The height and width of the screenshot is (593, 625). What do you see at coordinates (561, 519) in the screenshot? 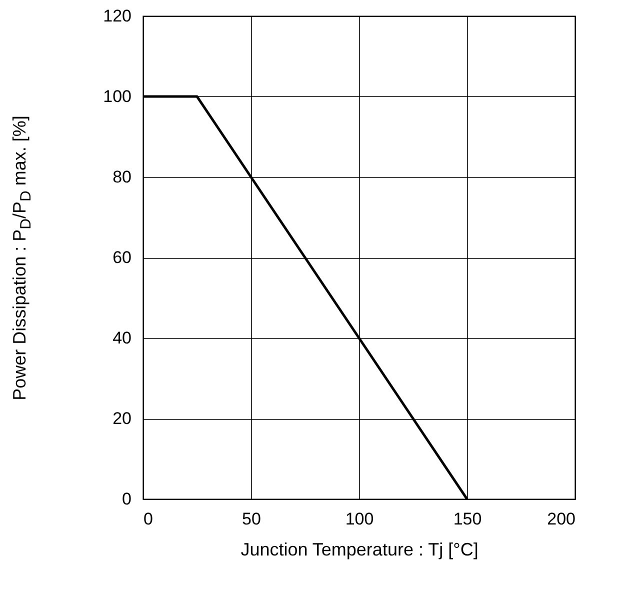
I see `x-tick-label: 200` at bounding box center [561, 519].